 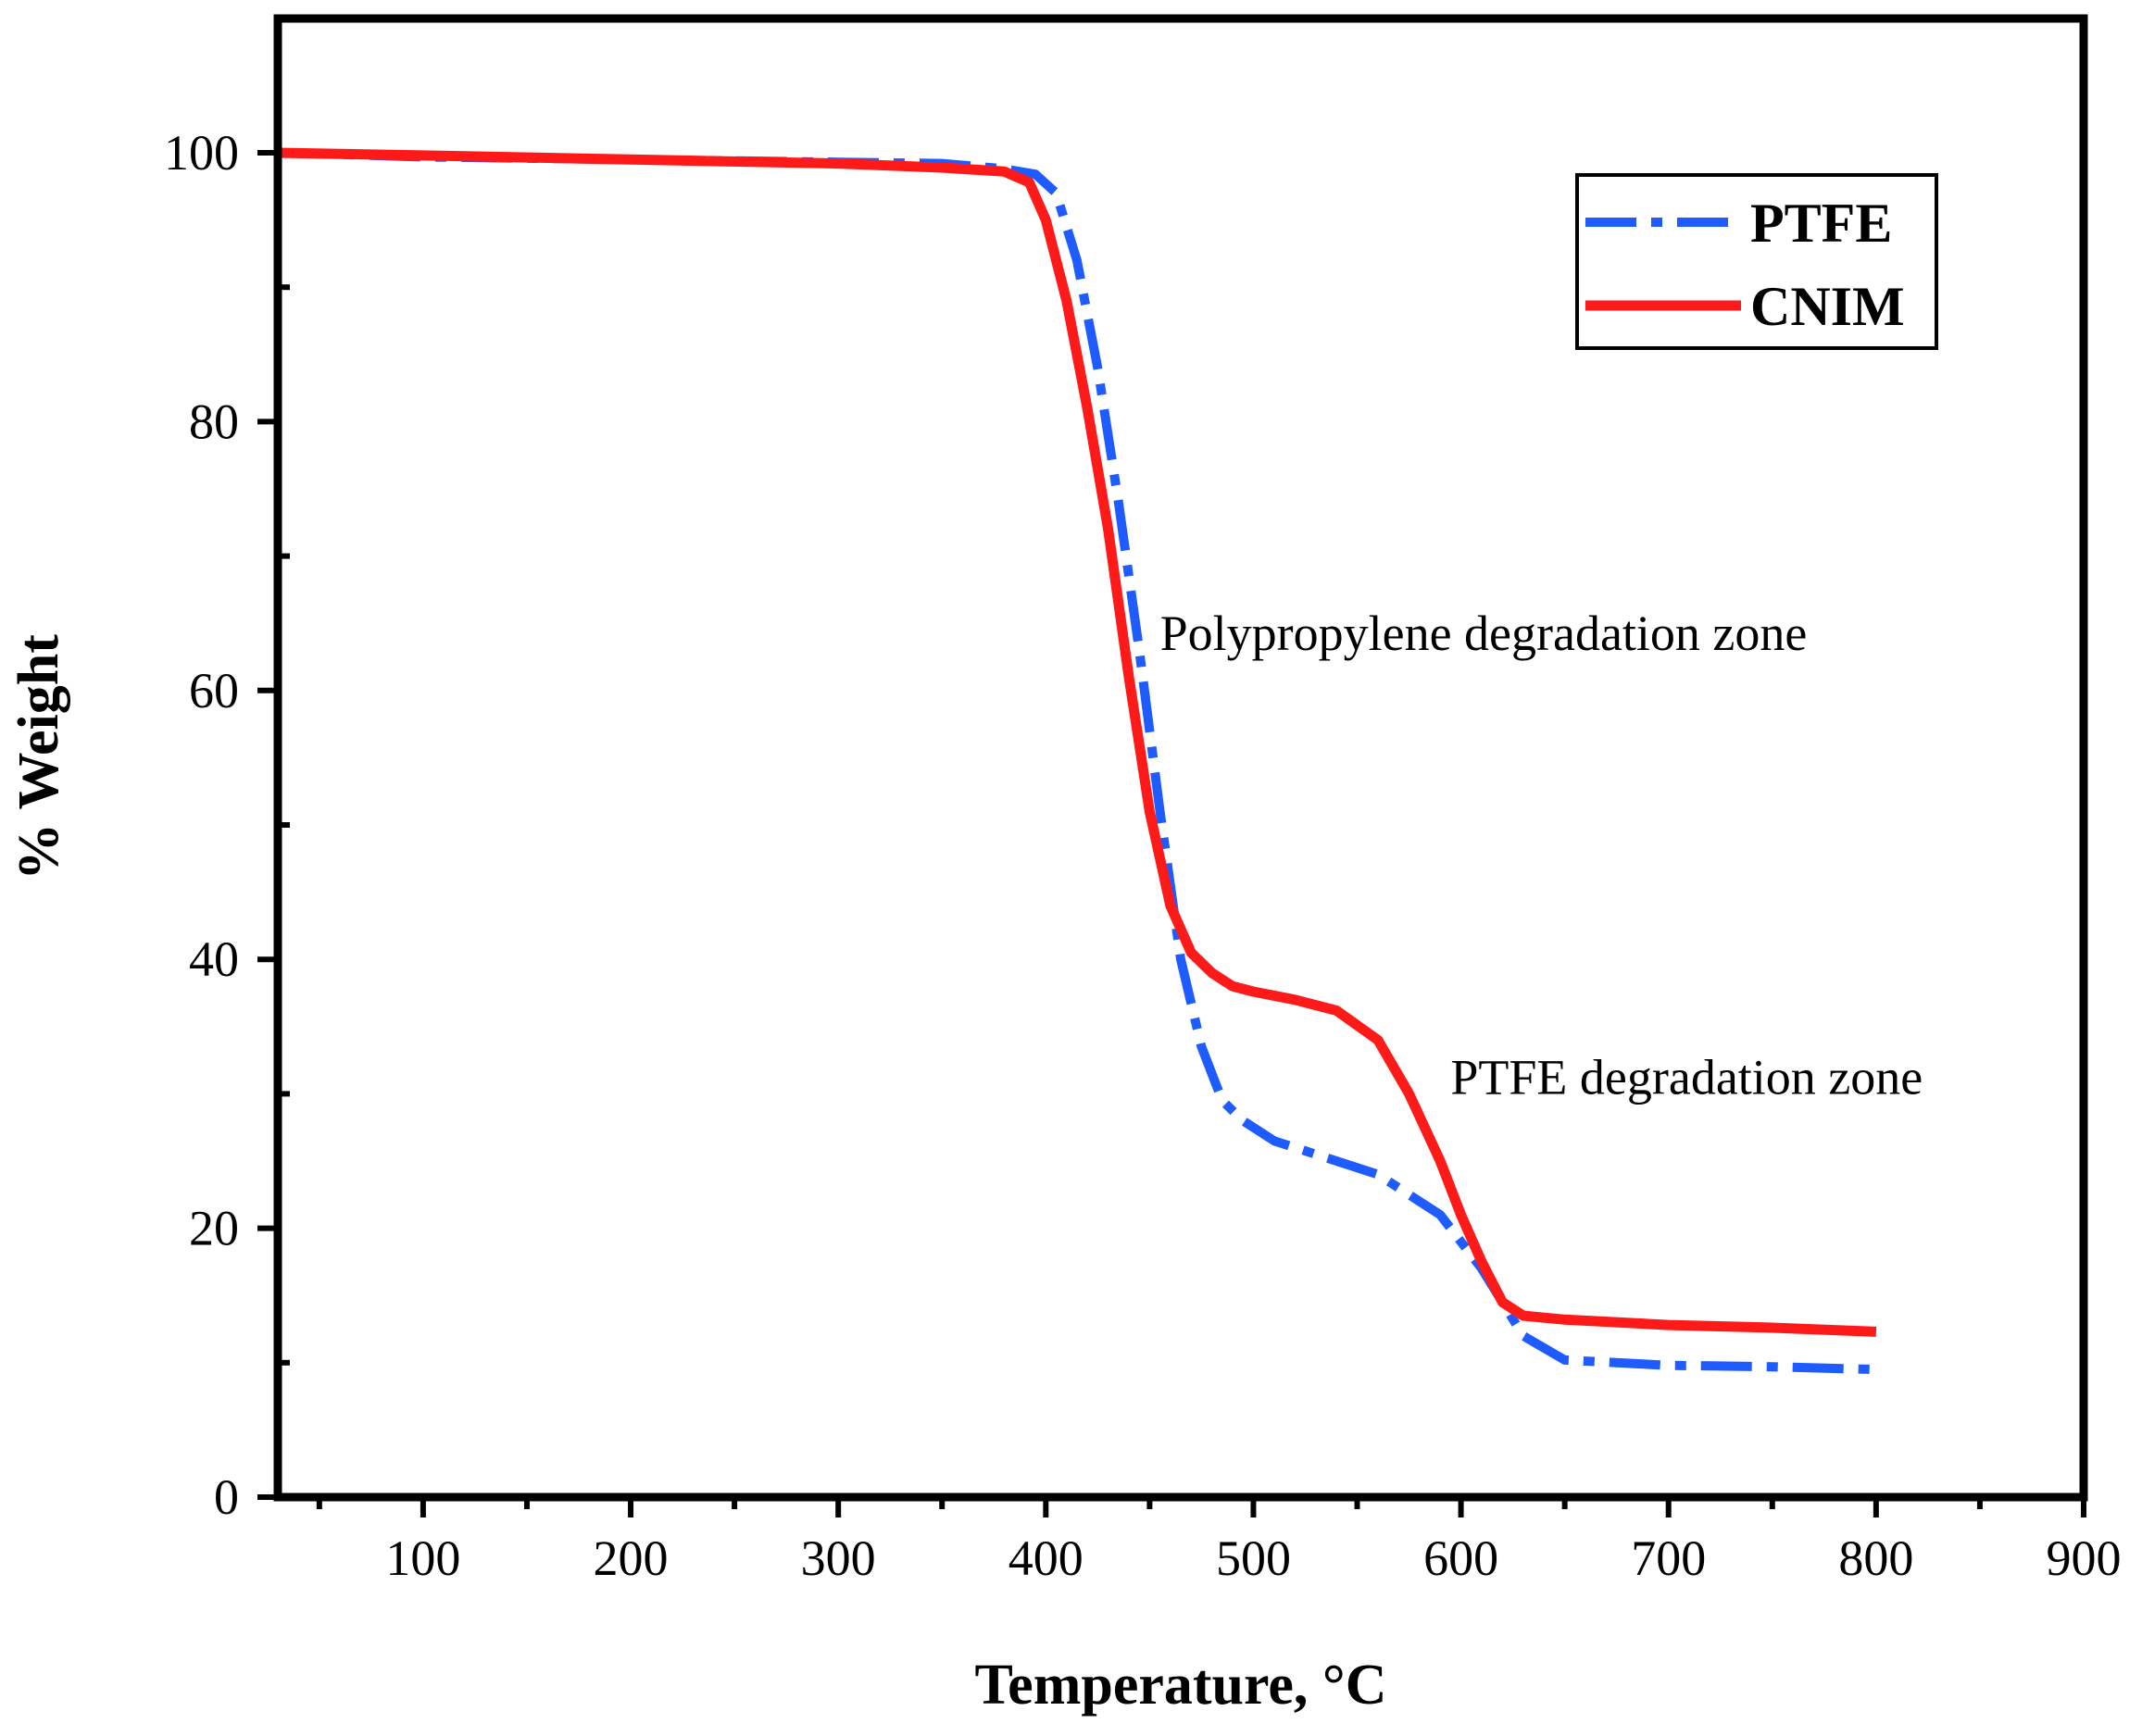 I want to click on x-tick-label: 600, so click(x=1460, y=1558).